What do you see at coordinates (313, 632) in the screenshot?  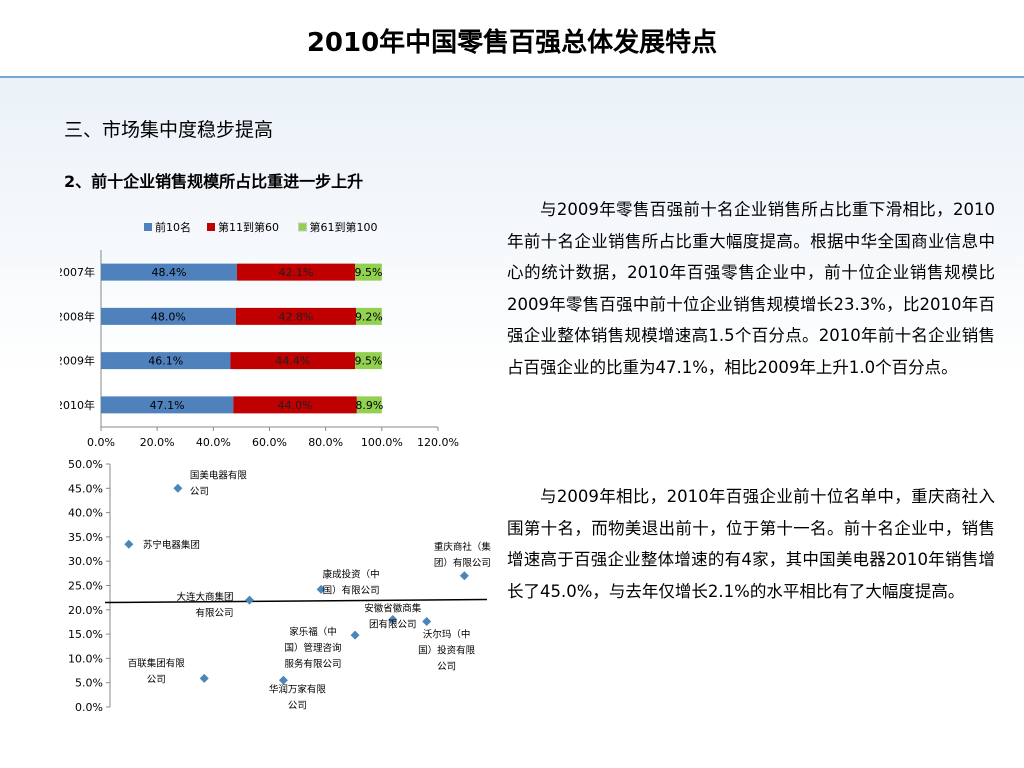 I see `point-label: 家乐福（中` at bounding box center [313, 632].